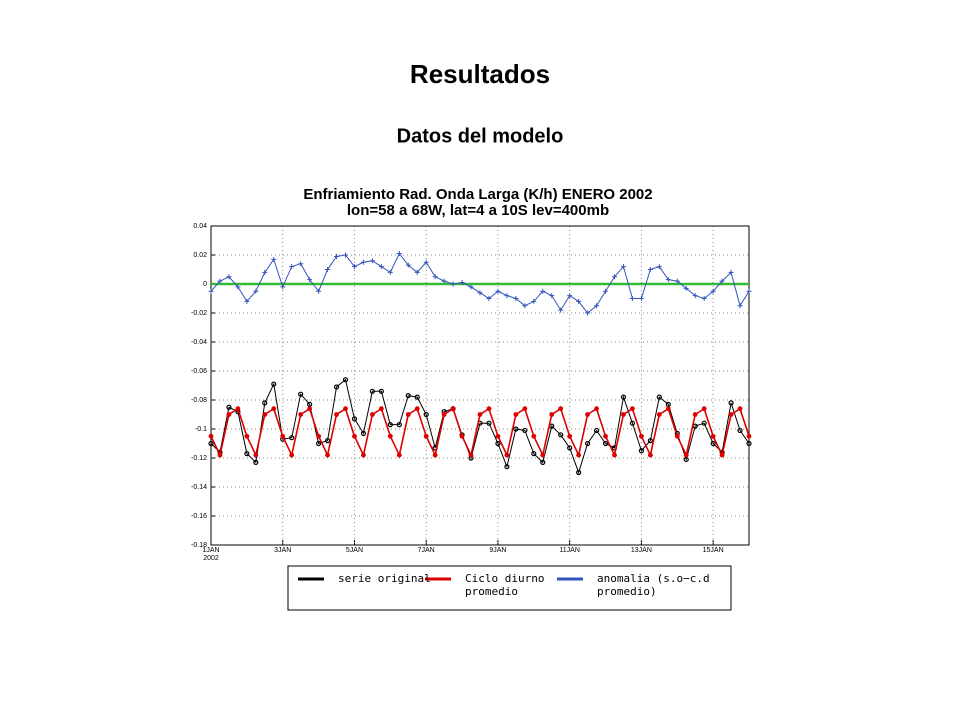  I want to click on y-tick-label: -0.04, so click(199, 342).